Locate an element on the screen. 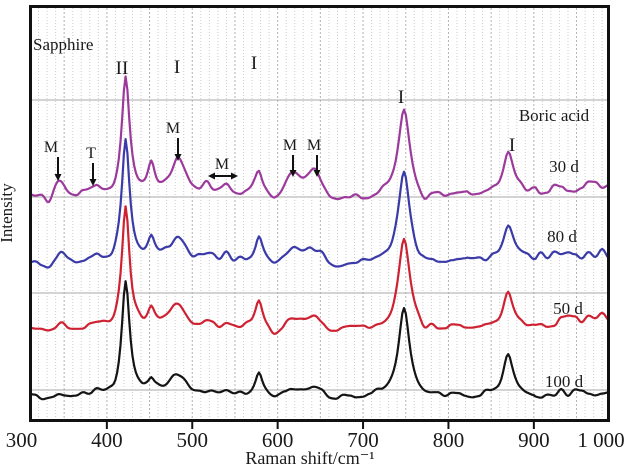  curve-label-100-d: 100 d is located at coordinates (564, 381).